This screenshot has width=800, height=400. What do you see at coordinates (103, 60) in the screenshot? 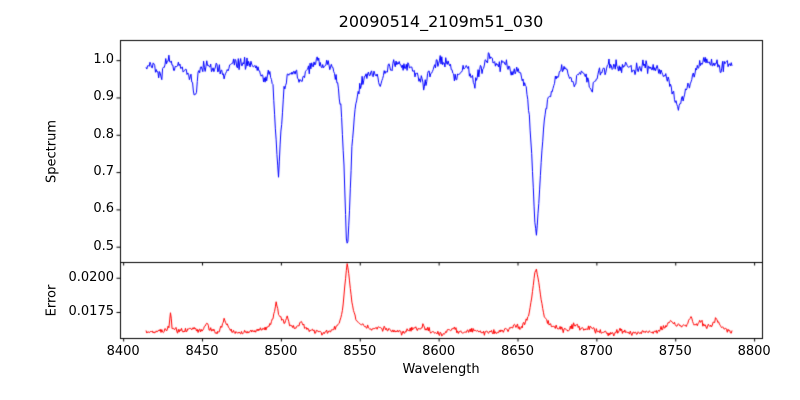
I see `spectrum-y-tick-label: 1.0` at bounding box center [103, 60].